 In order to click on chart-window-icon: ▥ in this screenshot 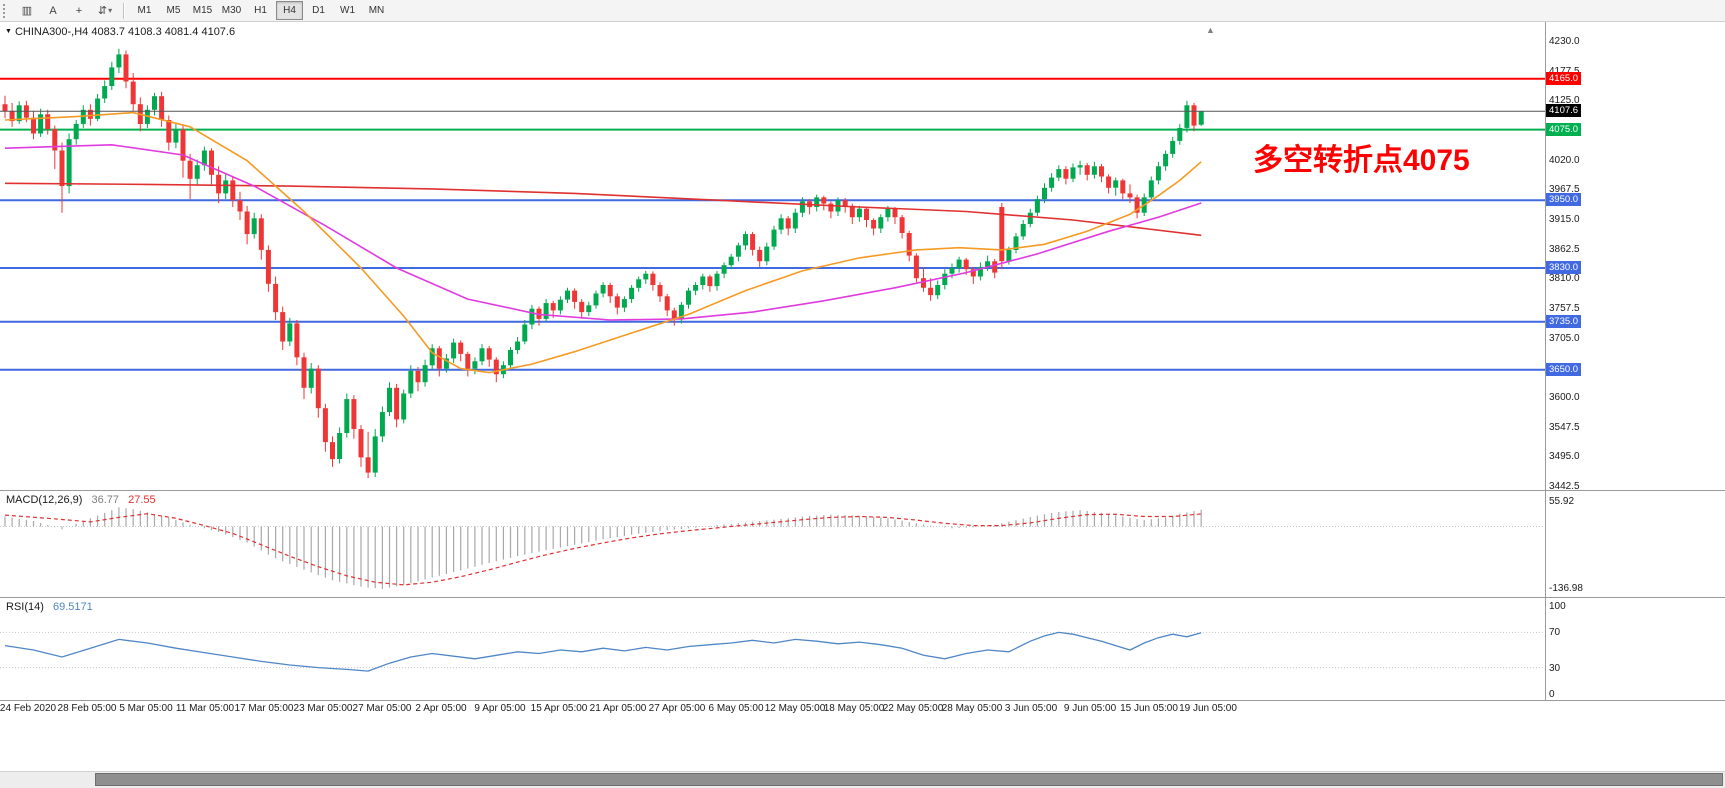, I will do `click(27, 11)`.